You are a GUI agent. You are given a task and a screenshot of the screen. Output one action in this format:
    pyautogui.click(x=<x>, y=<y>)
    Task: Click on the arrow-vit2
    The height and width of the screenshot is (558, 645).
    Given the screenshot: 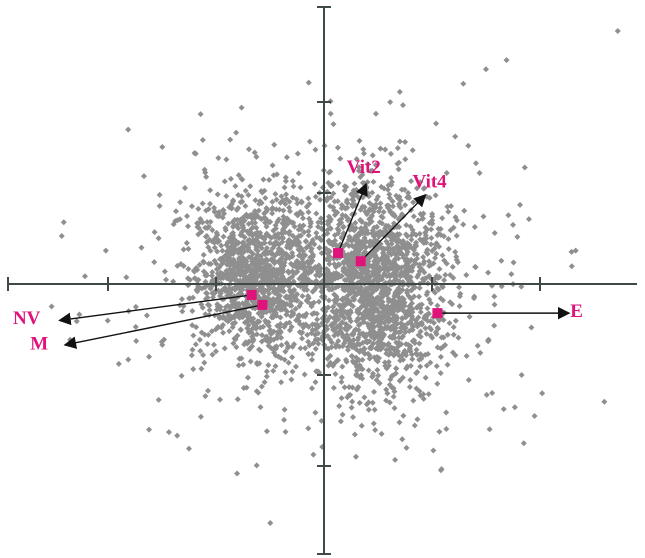 What is the action you would take?
    pyautogui.click(x=352, y=218)
    